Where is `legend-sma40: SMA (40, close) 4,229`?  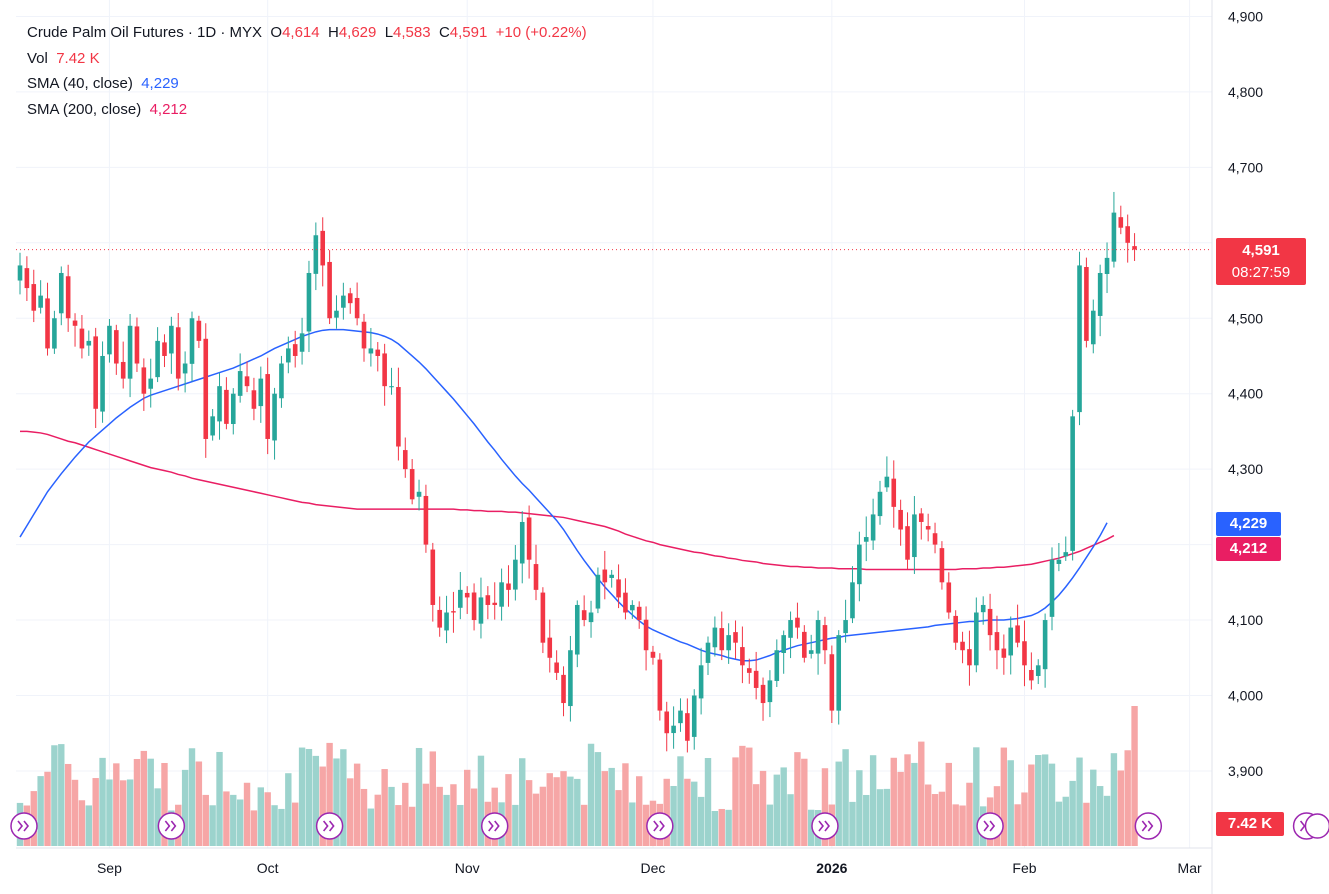 legend-sma40: SMA (40, close) 4,229 is located at coordinates (103, 83).